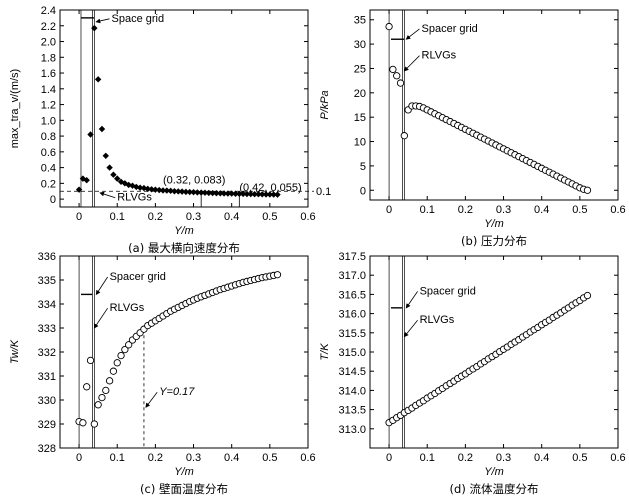 The width and height of the screenshot is (629, 498). Describe the element at coordinates (363, 167) in the screenshot. I see `y-tick-label: 5` at that location.